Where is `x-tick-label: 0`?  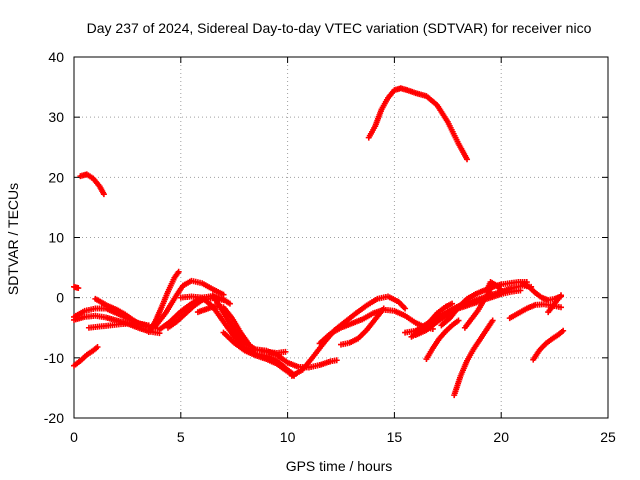 x-tick-label: 0 is located at coordinates (74, 437).